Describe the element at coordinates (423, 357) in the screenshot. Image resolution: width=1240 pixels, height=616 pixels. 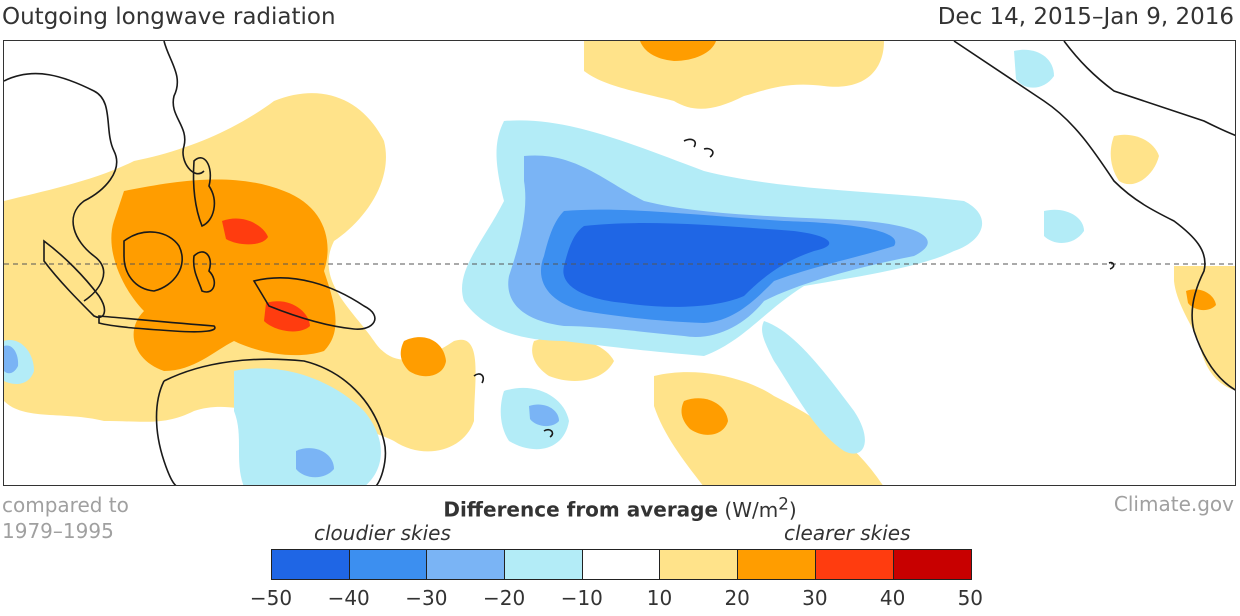
I see `anomaly-region-coral-sea-orange` at that location.